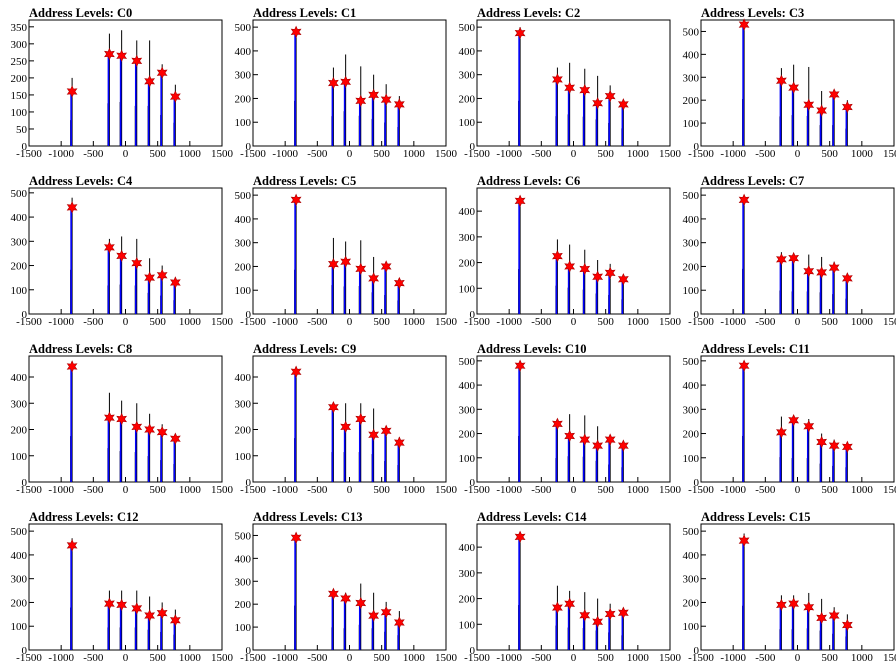  Describe the element at coordinates (80, 13) in the screenshot. I see `chart-title: Address Levels: C0` at that location.